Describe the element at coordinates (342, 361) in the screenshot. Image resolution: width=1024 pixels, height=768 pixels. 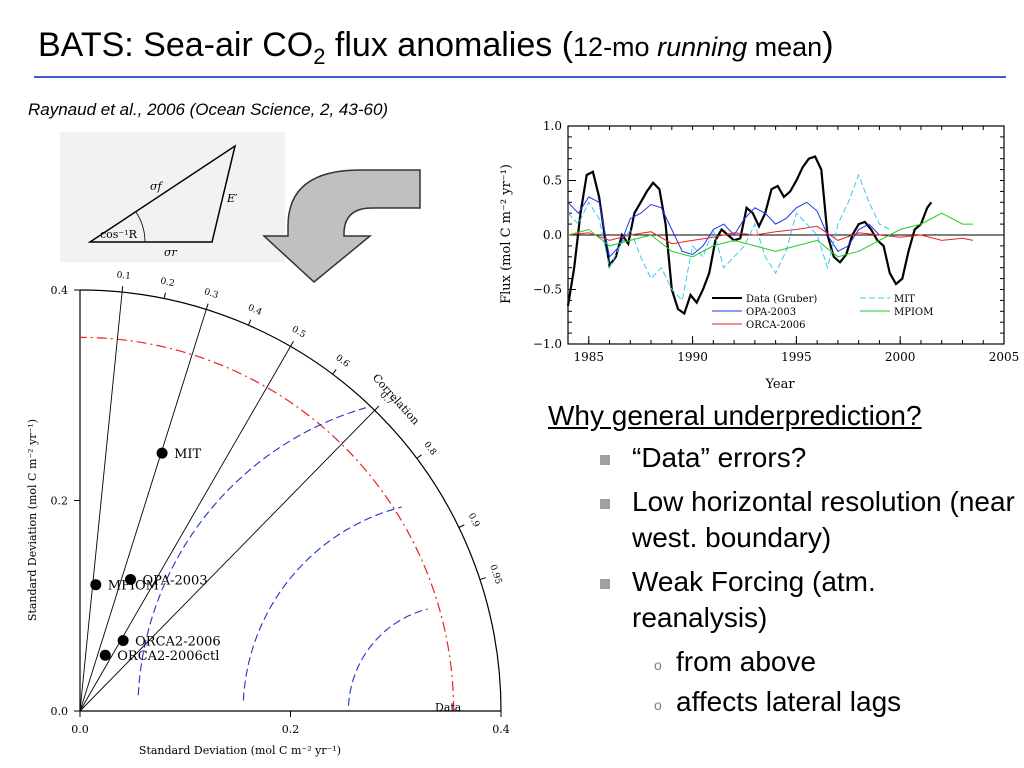
I see `taylor-correlation-tick-label: 0.6` at that location.